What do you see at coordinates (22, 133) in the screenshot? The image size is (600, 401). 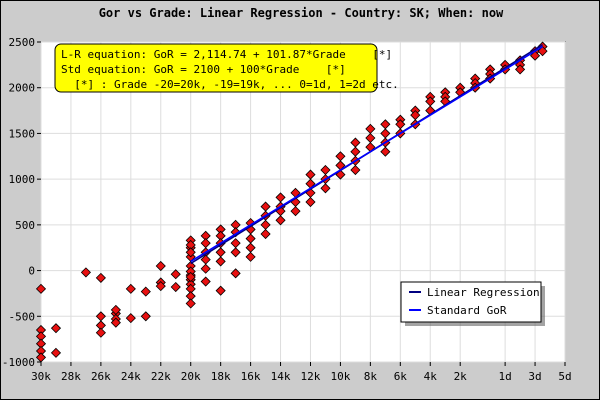 I see `y-tick-label: 1500` at bounding box center [22, 133].